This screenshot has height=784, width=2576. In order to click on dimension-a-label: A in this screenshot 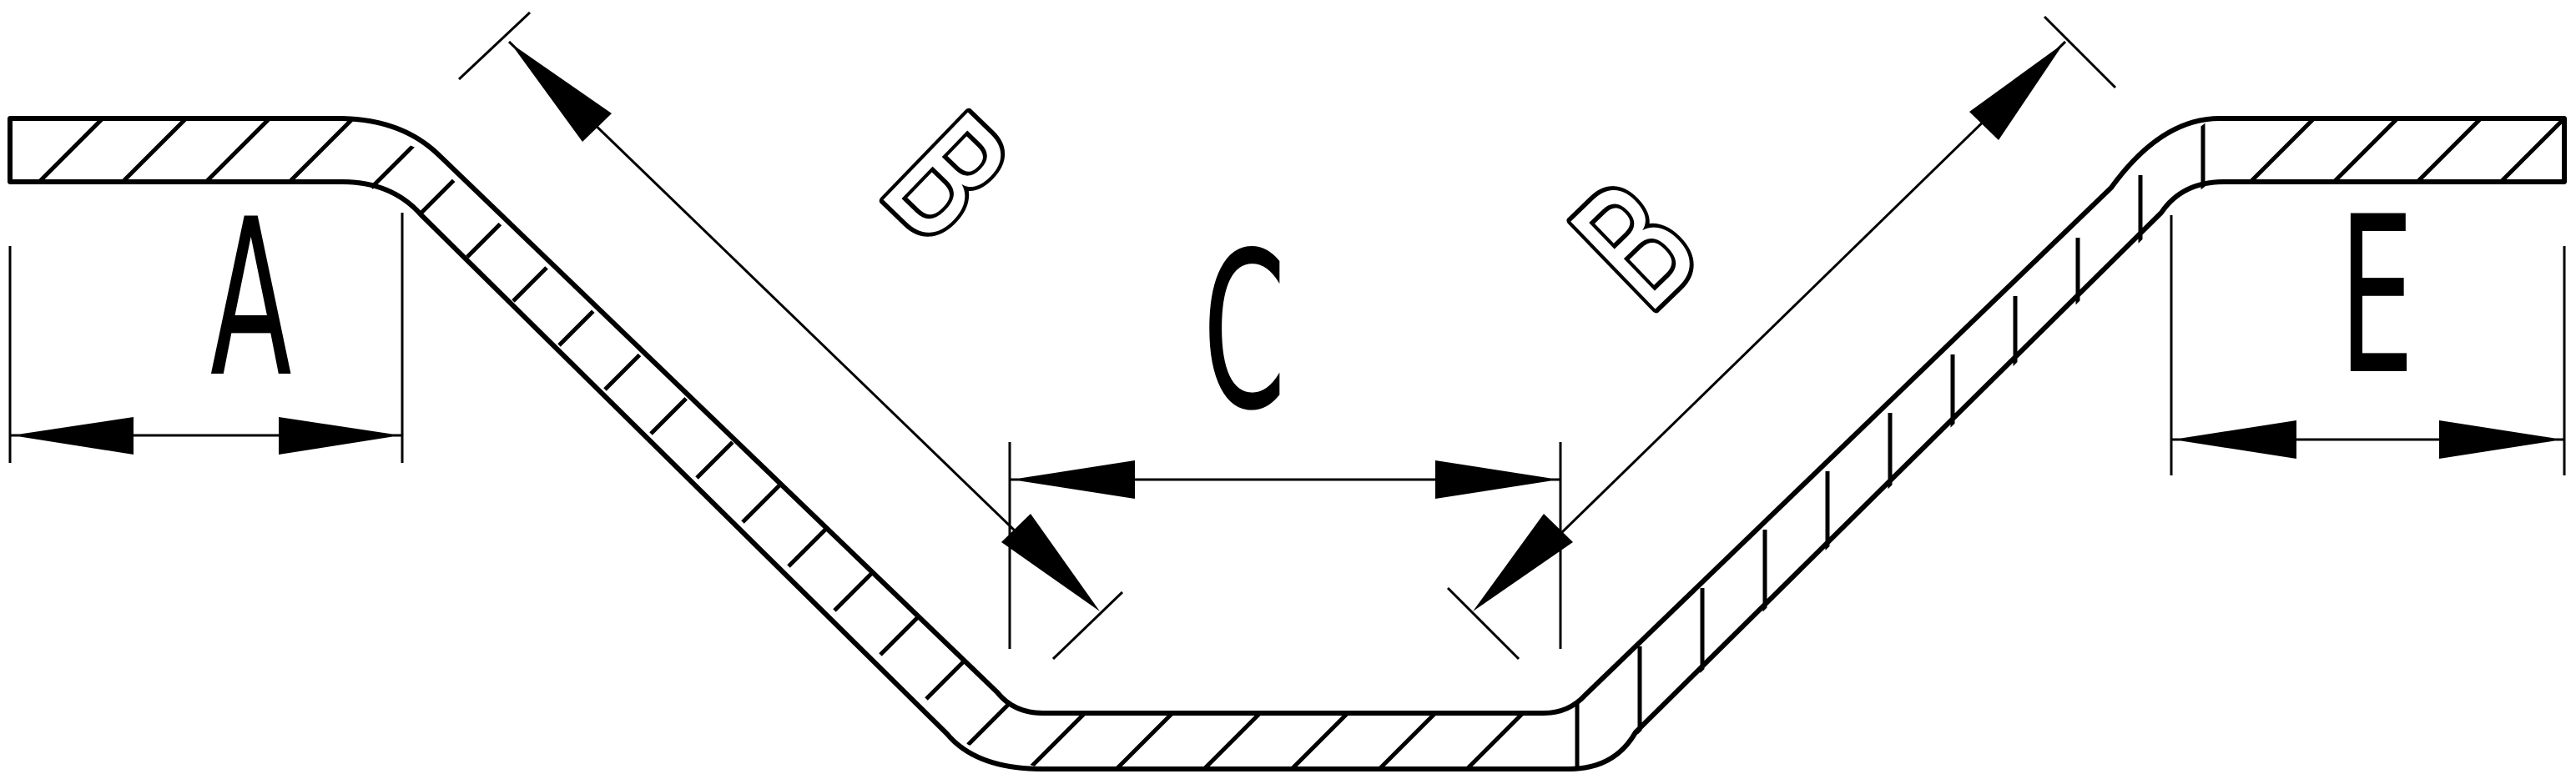, I will do `click(251, 299)`.